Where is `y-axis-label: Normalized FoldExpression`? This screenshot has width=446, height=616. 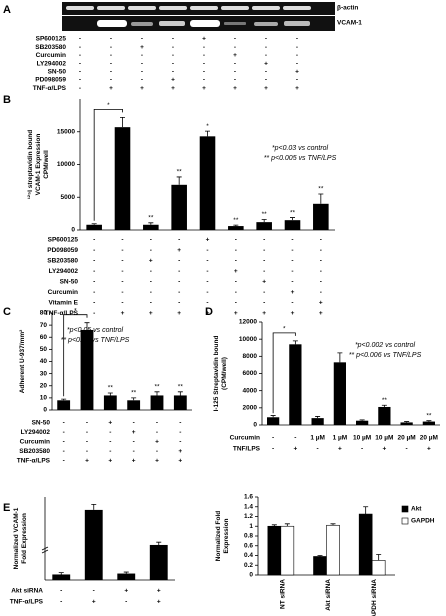
y-axis-label: Normalized FoldExpression is located at coordinates (222, 536).